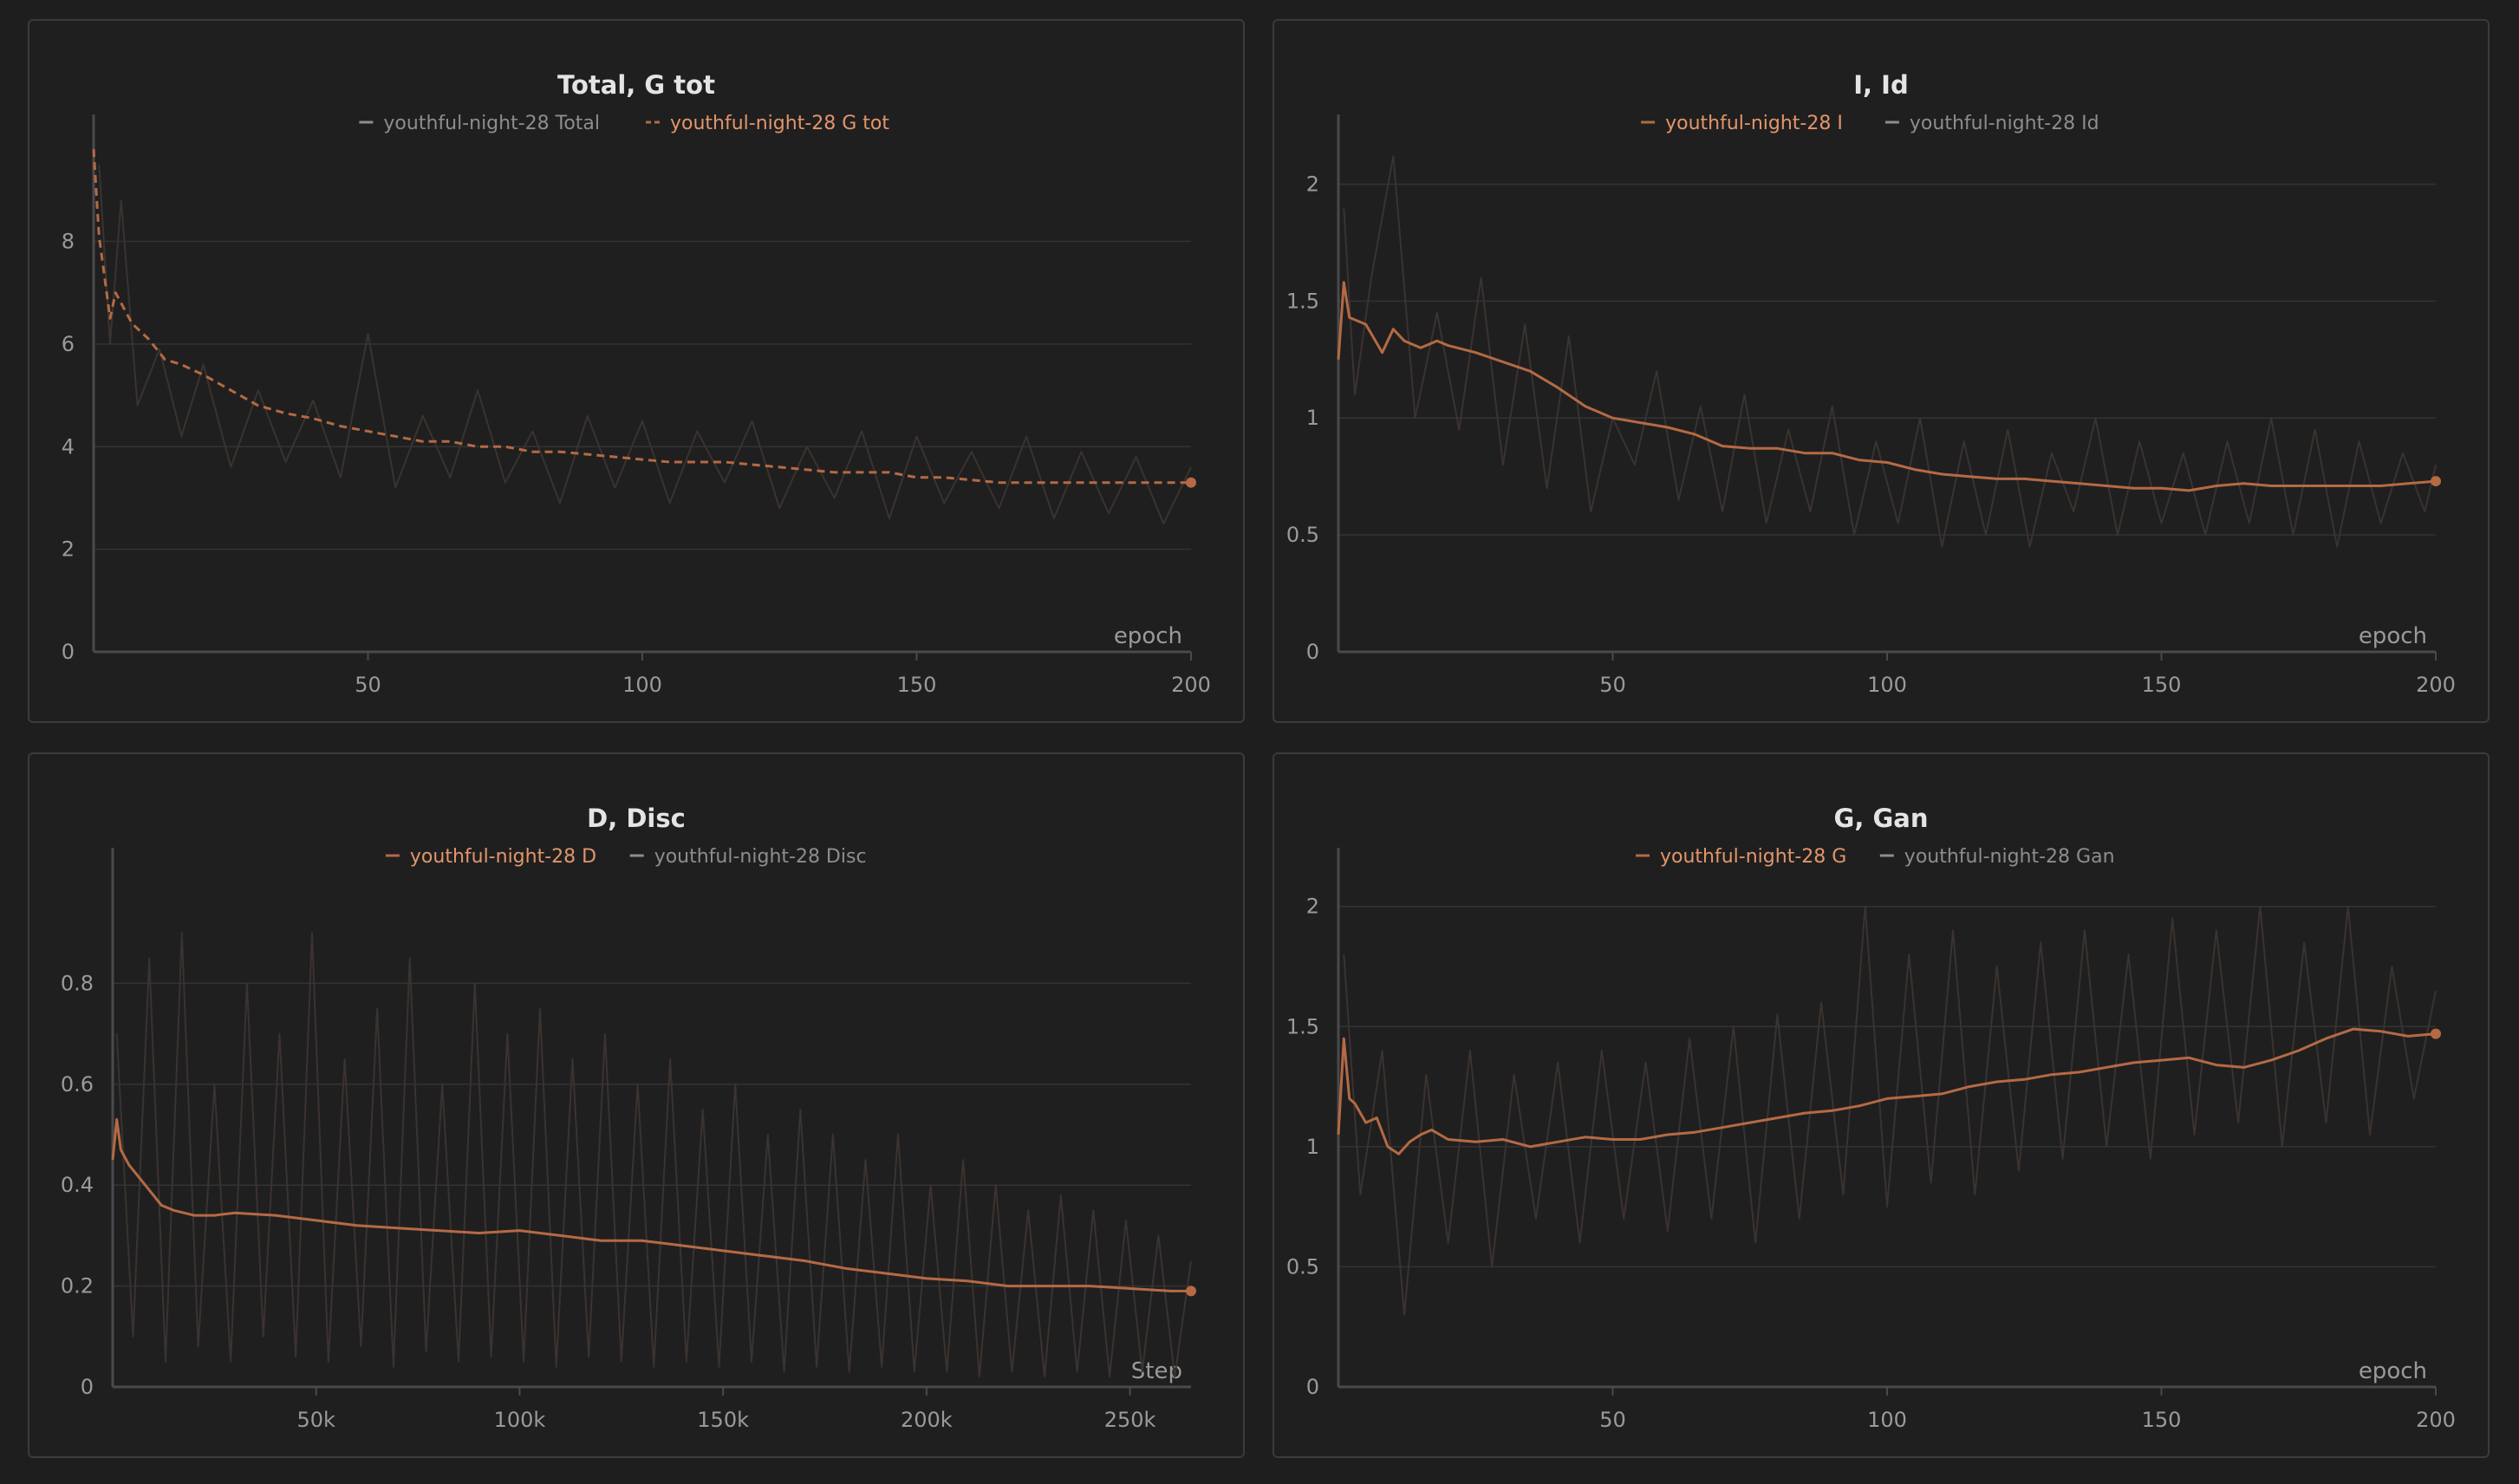  What do you see at coordinates (315, 1420) in the screenshot?
I see `x-tick-label: 50k` at bounding box center [315, 1420].